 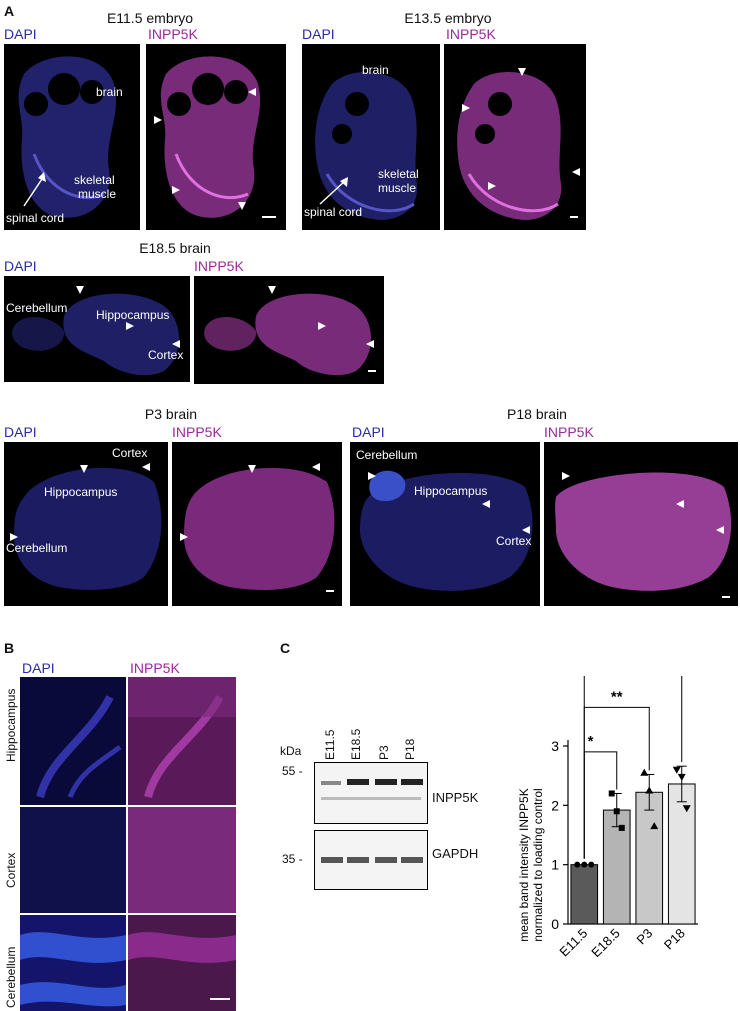 What do you see at coordinates (333, 191) in the screenshot?
I see `e135-spinal-arrow-icon` at bounding box center [333, 191].